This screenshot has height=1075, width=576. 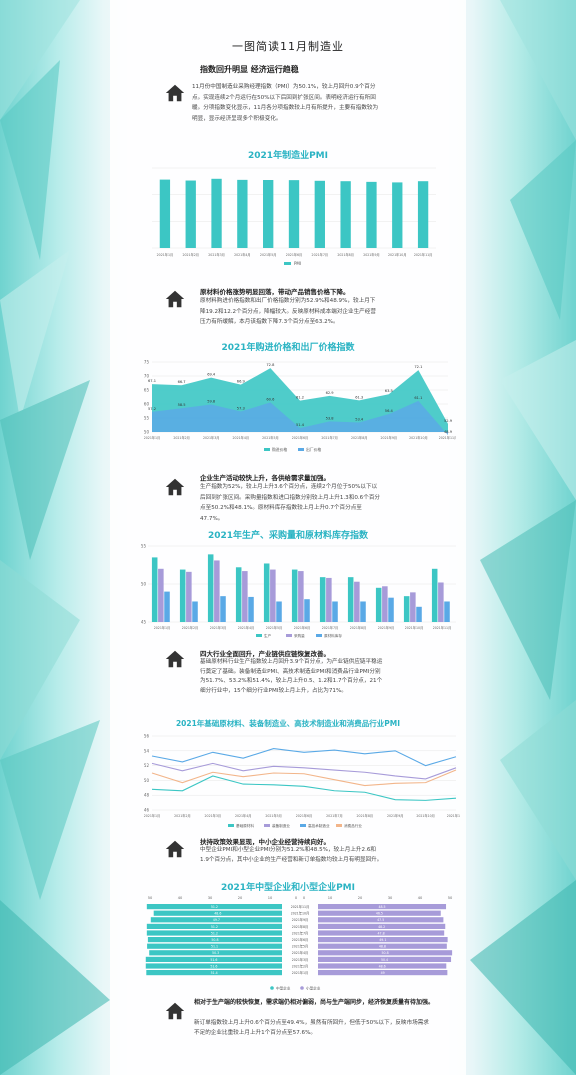 I want to click on category-label: 2021年1月, so click(x=300, y=972).